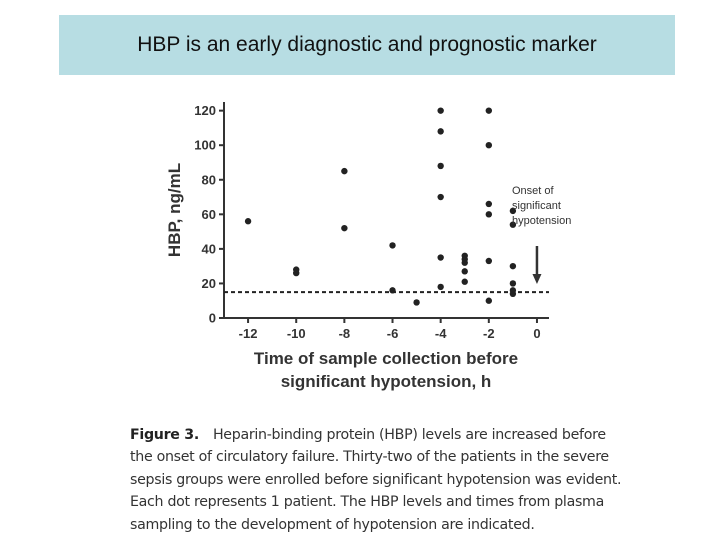 This screenshot has height=540, width=720. I want to click on annotation-text: hypotension, so click(541, 221).